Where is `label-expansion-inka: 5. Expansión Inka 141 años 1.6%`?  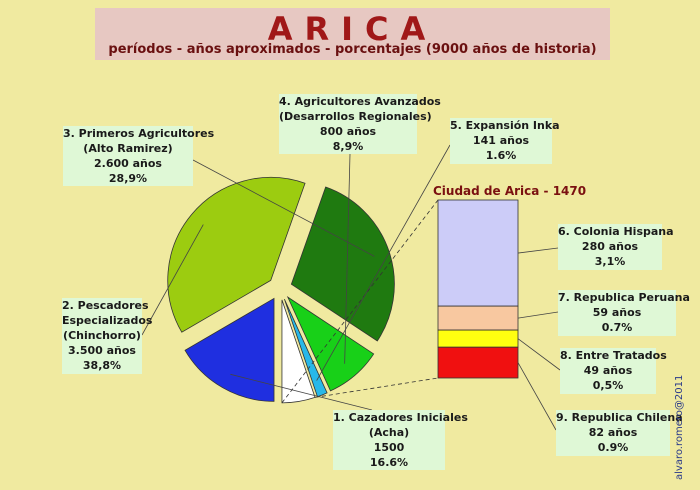 label-expansion-inka: 5. Expansión Inka 141 años 1.6% is located at coordinates (505, 141).